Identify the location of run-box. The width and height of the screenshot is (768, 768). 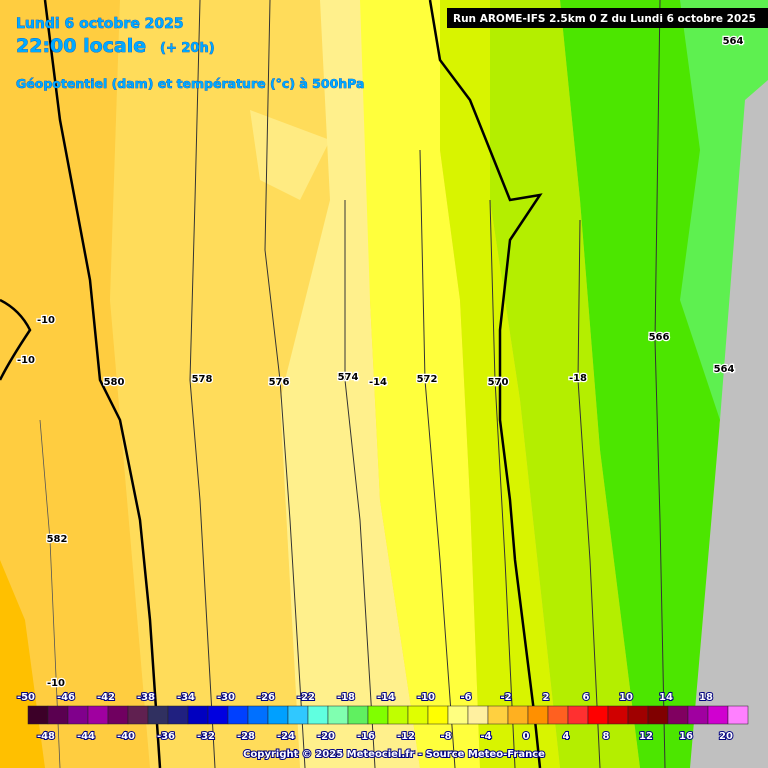
(607, 18).